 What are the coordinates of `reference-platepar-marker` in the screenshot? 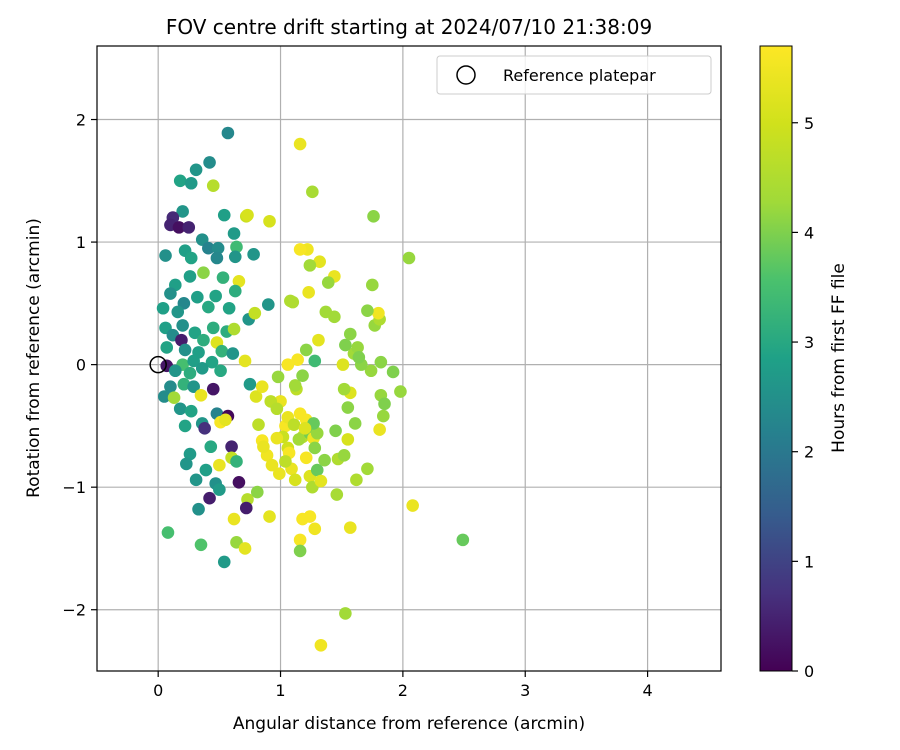 It's located at (158, 364).